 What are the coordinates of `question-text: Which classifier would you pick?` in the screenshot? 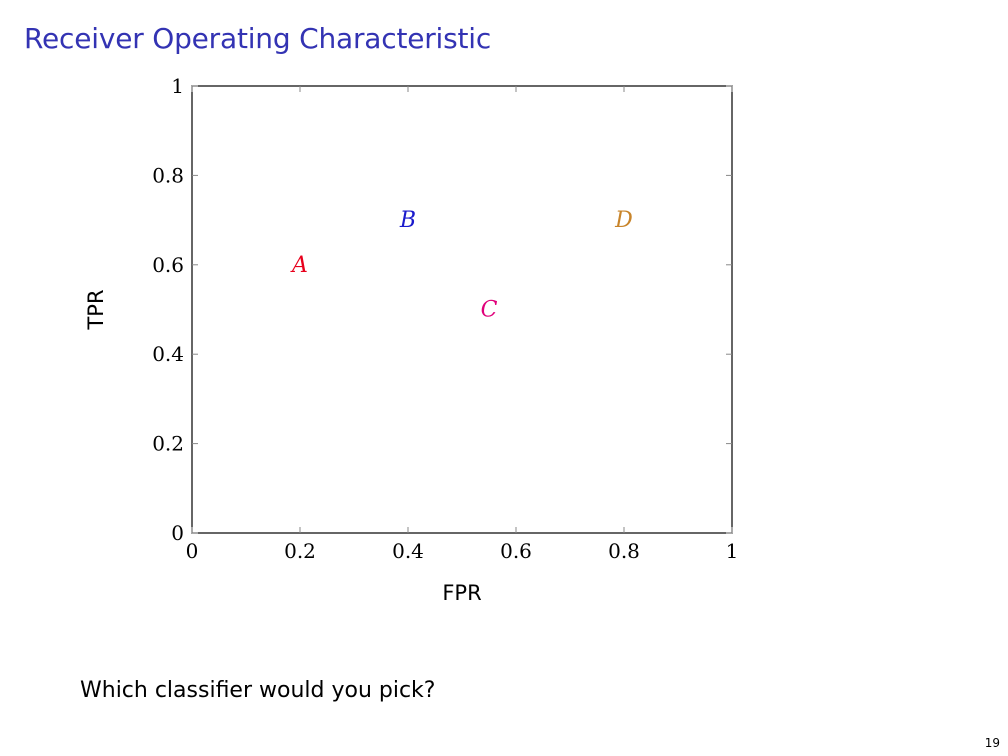 It's located at (258, 690).